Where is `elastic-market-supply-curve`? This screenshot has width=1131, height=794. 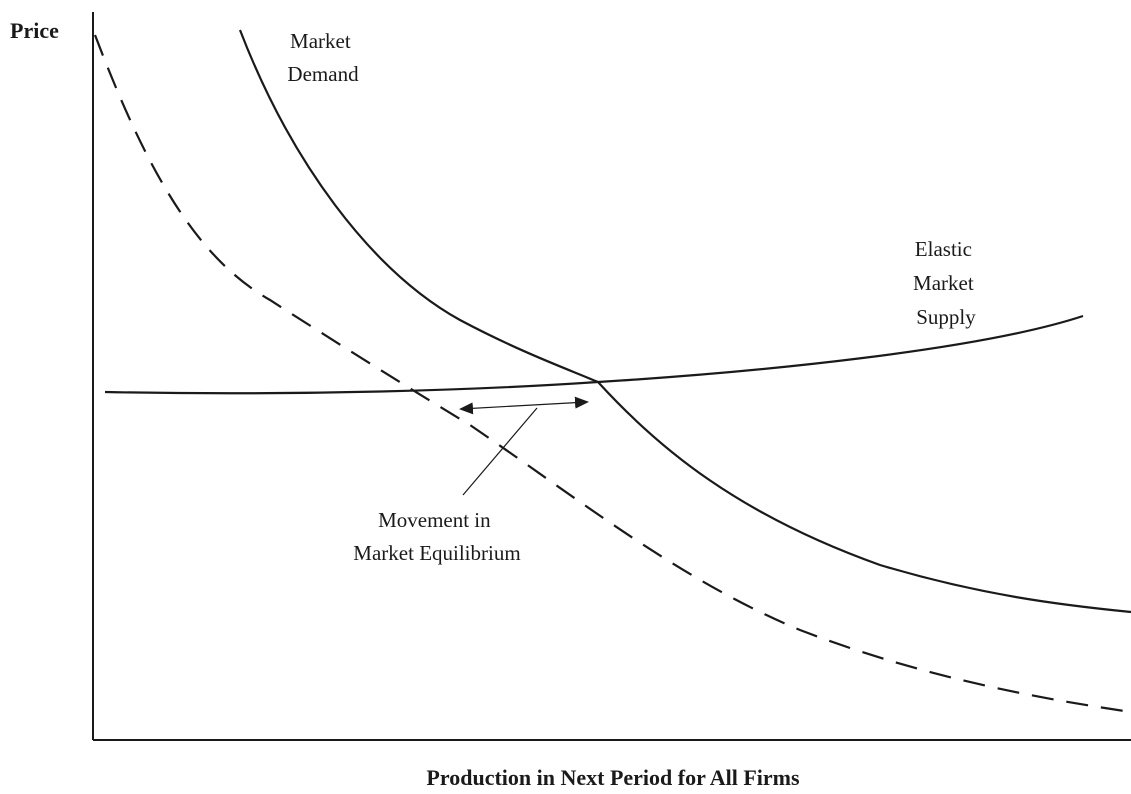 elastic-market-supply-curve is located at coordinates (594, 354).